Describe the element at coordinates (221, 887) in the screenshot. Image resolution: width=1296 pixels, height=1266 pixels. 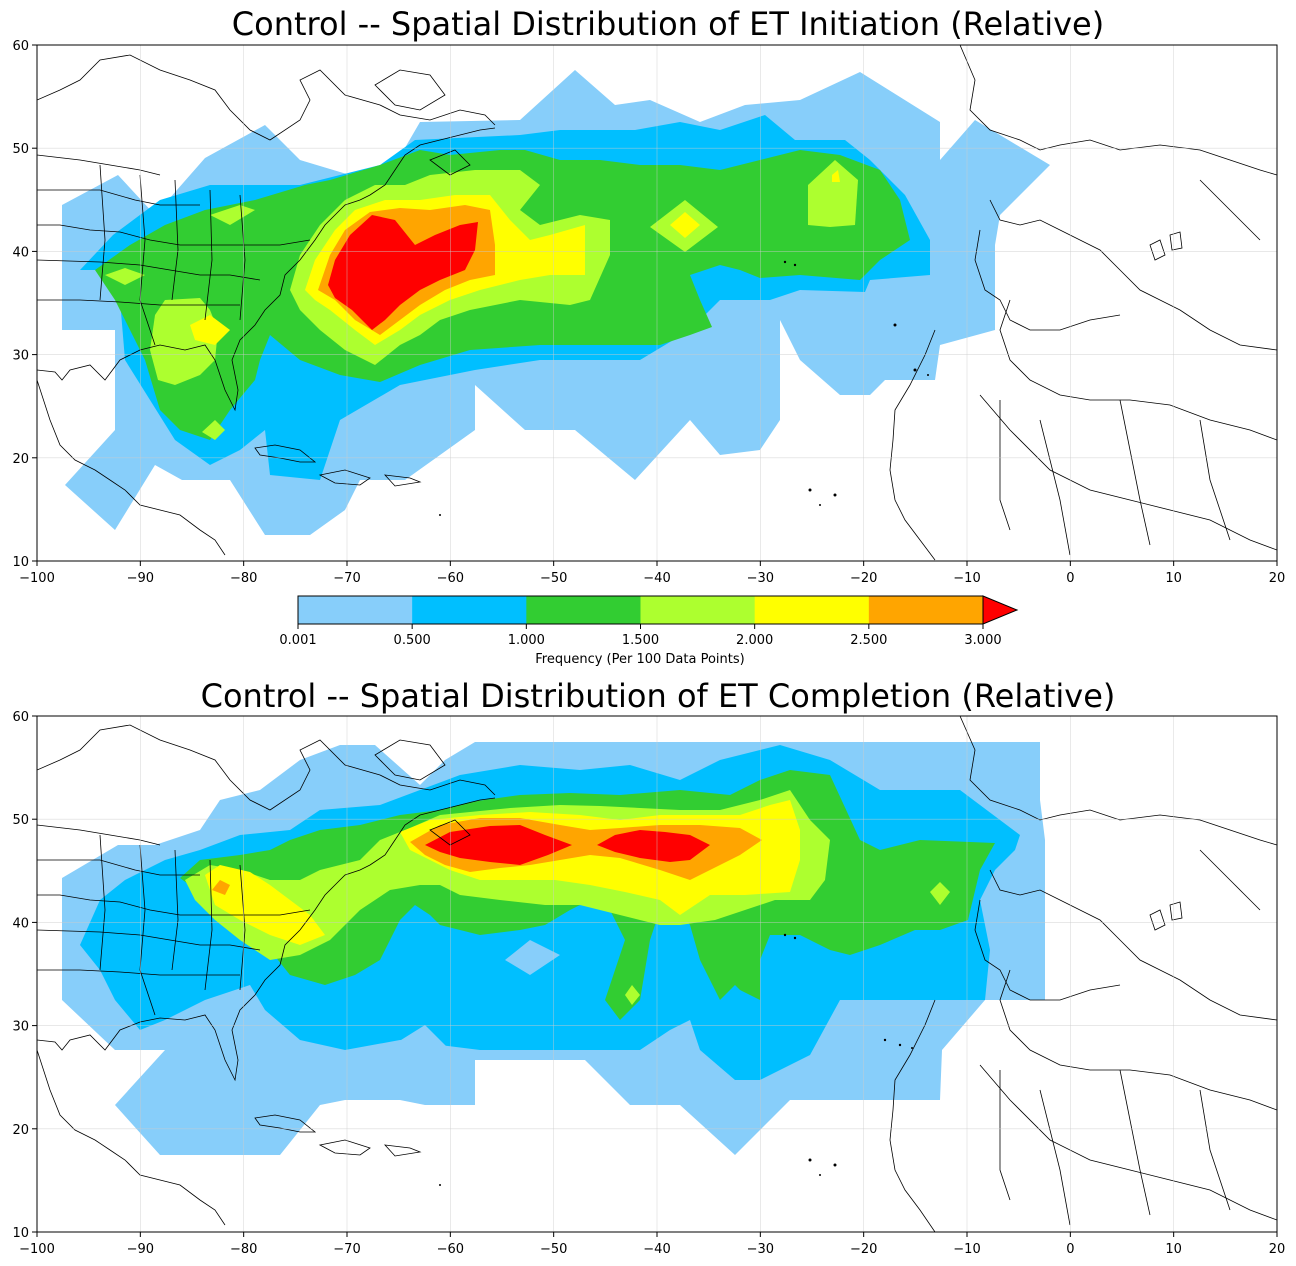
I see `contour-level-2.5` at that location.